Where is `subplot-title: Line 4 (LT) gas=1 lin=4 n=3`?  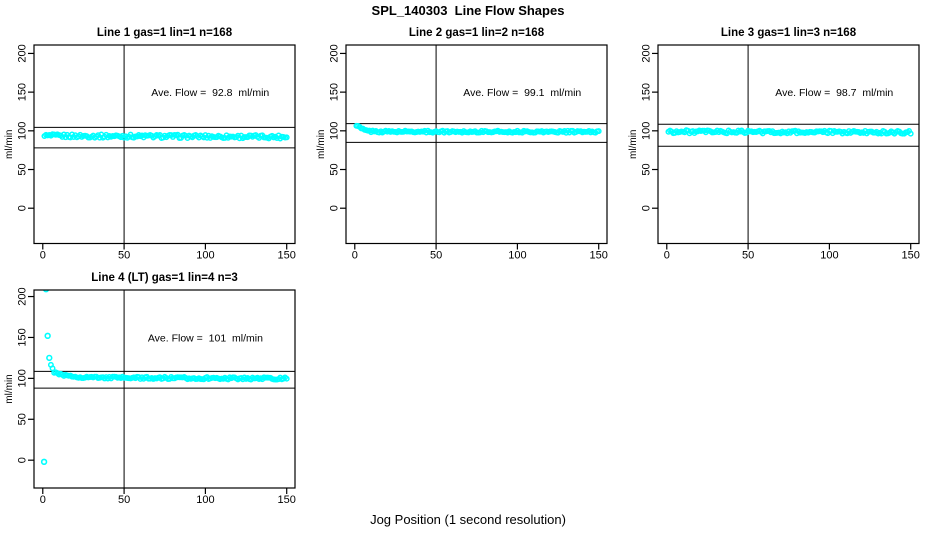
subplot-title: Line 4 (LT) gas=1 lin=4 n=3 is located at coordinates (164, 278).